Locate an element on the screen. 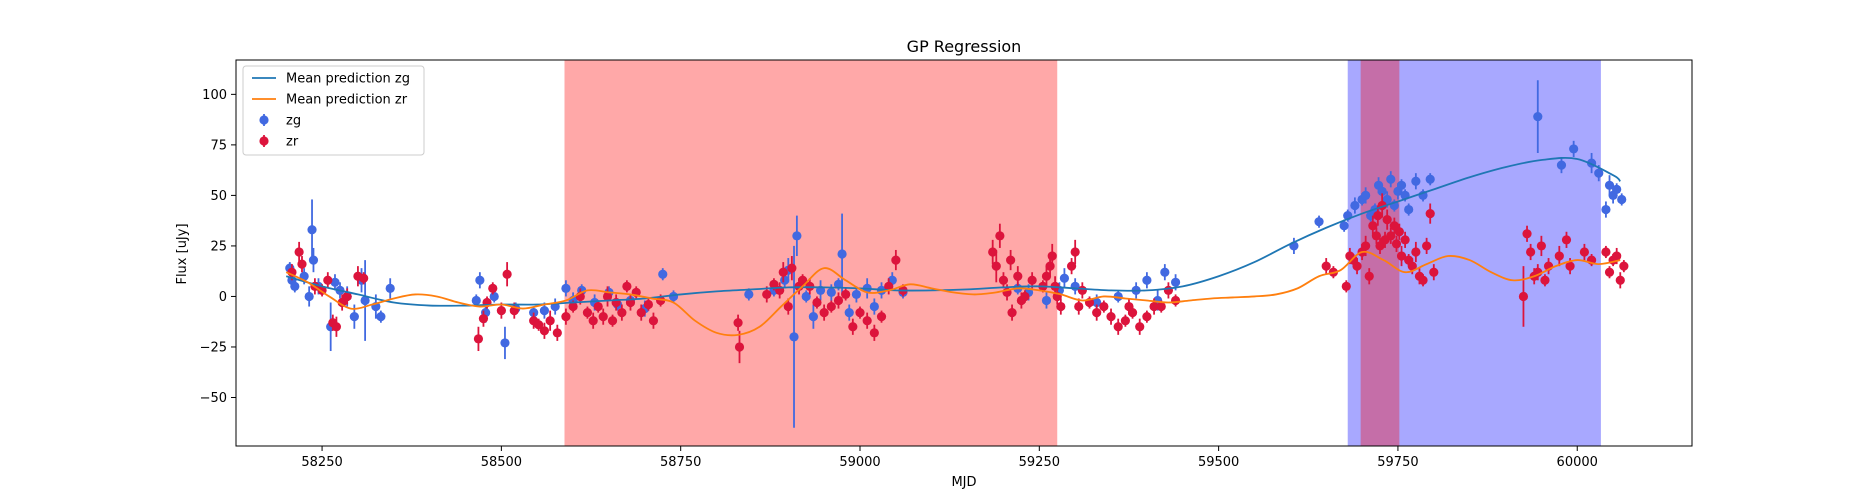 This screenshot has width=1875, height=500. x-tick-label: 58750 is located at coordinates (680, 462).